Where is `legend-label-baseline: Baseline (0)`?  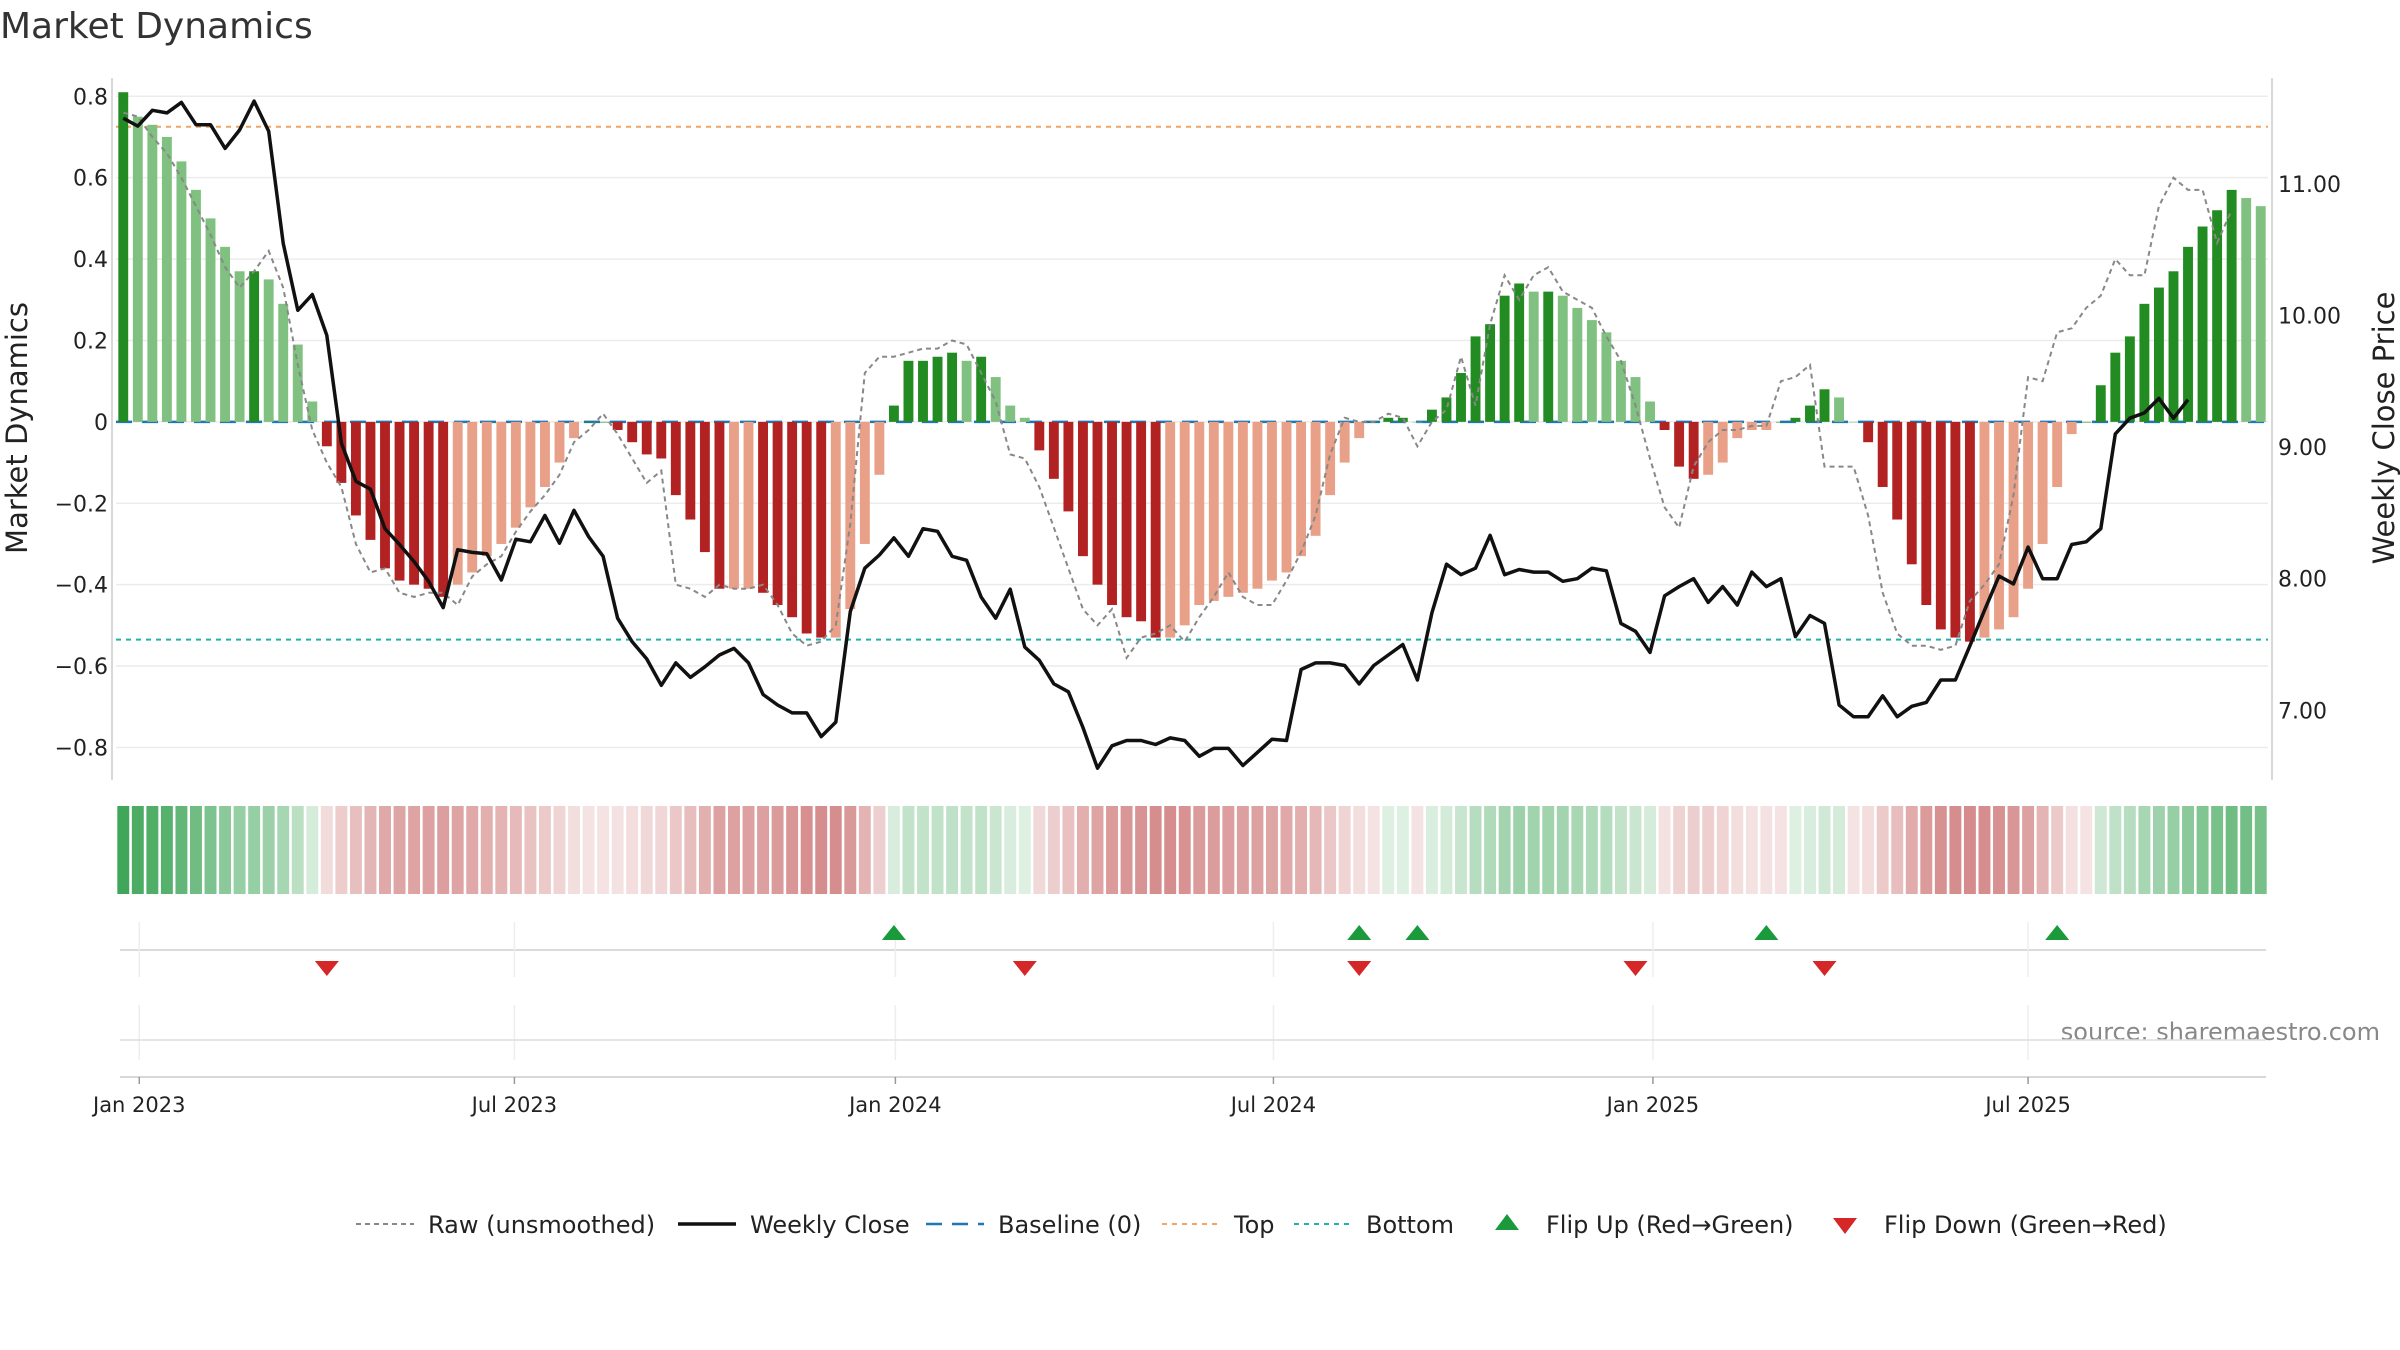 legend-label-baseline: Baseline (0) is located at coordinates (1069, 1225).